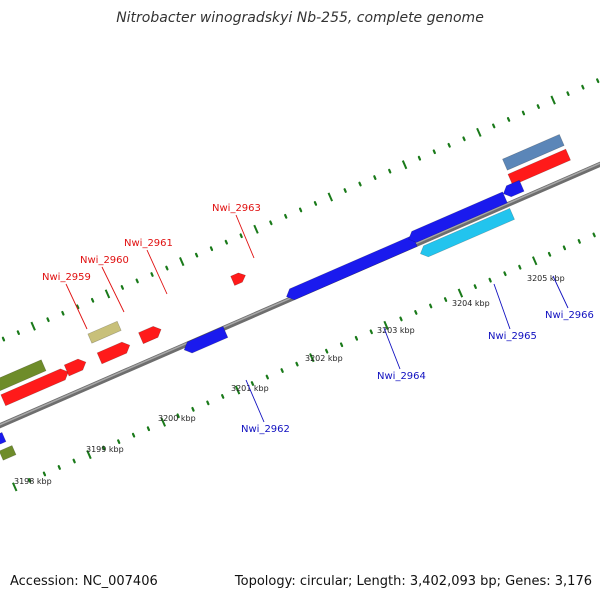 This screenshot has width=600, height=600. Describe the element at coordinates (546, 278) in the screenshot. I see `scale-label-7: 3205 kbp` at that location.